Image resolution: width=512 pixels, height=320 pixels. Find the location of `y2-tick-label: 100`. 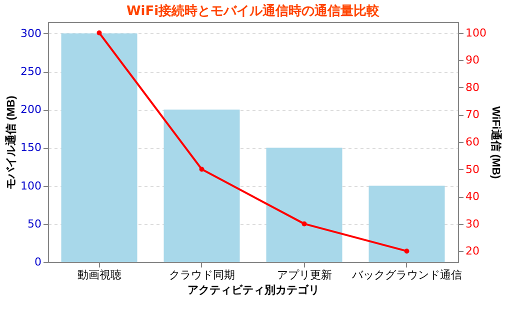

y2-tick-label: 100 is located at coordinates (476, 33).